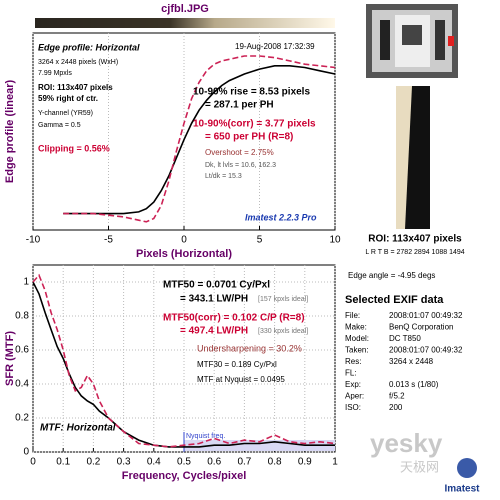 Image resolution: width=500 pixels, height=500 pixels. Describe the element at coordinates (462, 489) in the screenshot. I see `logo-text: Imatest` at that location.